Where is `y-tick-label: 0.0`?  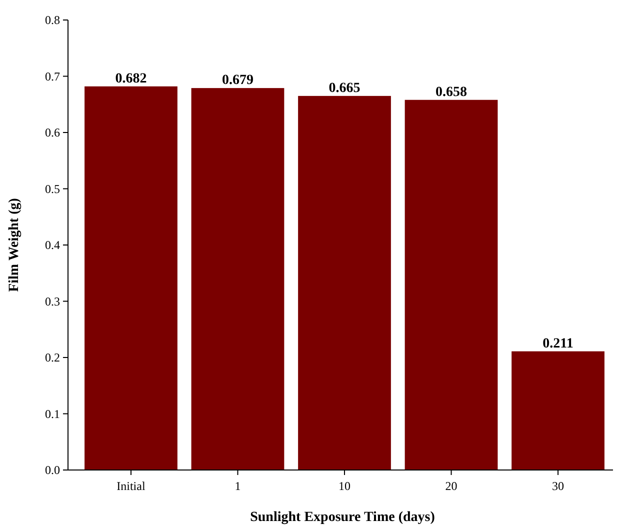
y-tick-label: 0.0 is located at coordinates (52, 470).